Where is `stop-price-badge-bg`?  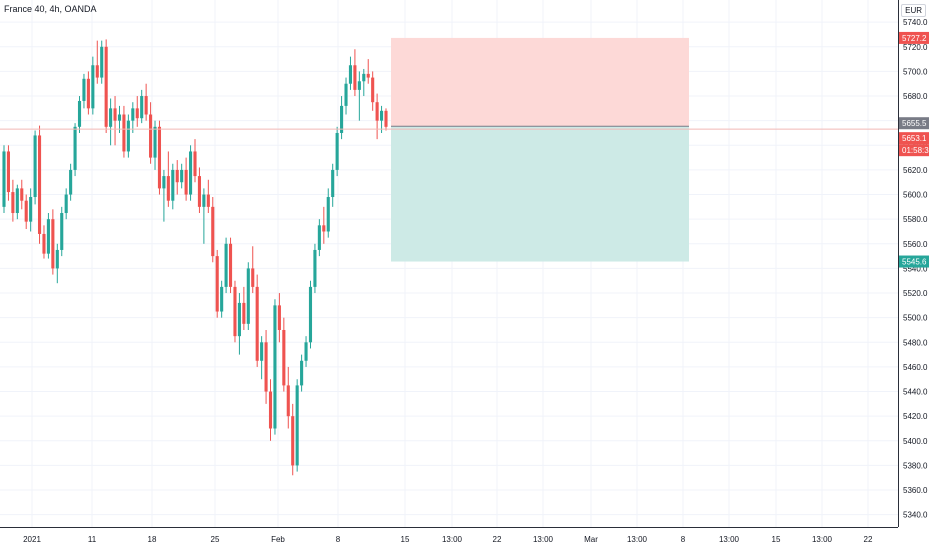 stop-price-badge-bg is located at coordinates (914, 37).